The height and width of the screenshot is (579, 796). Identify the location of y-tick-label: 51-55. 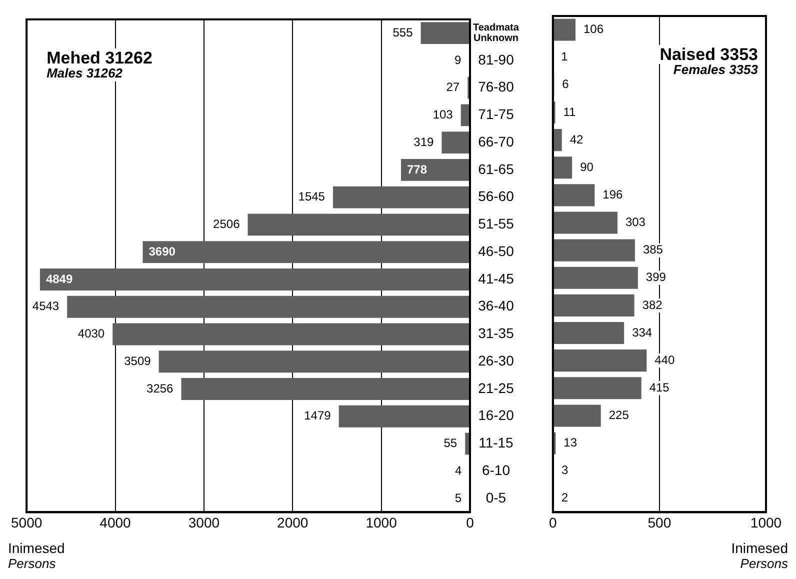
(496, 224).